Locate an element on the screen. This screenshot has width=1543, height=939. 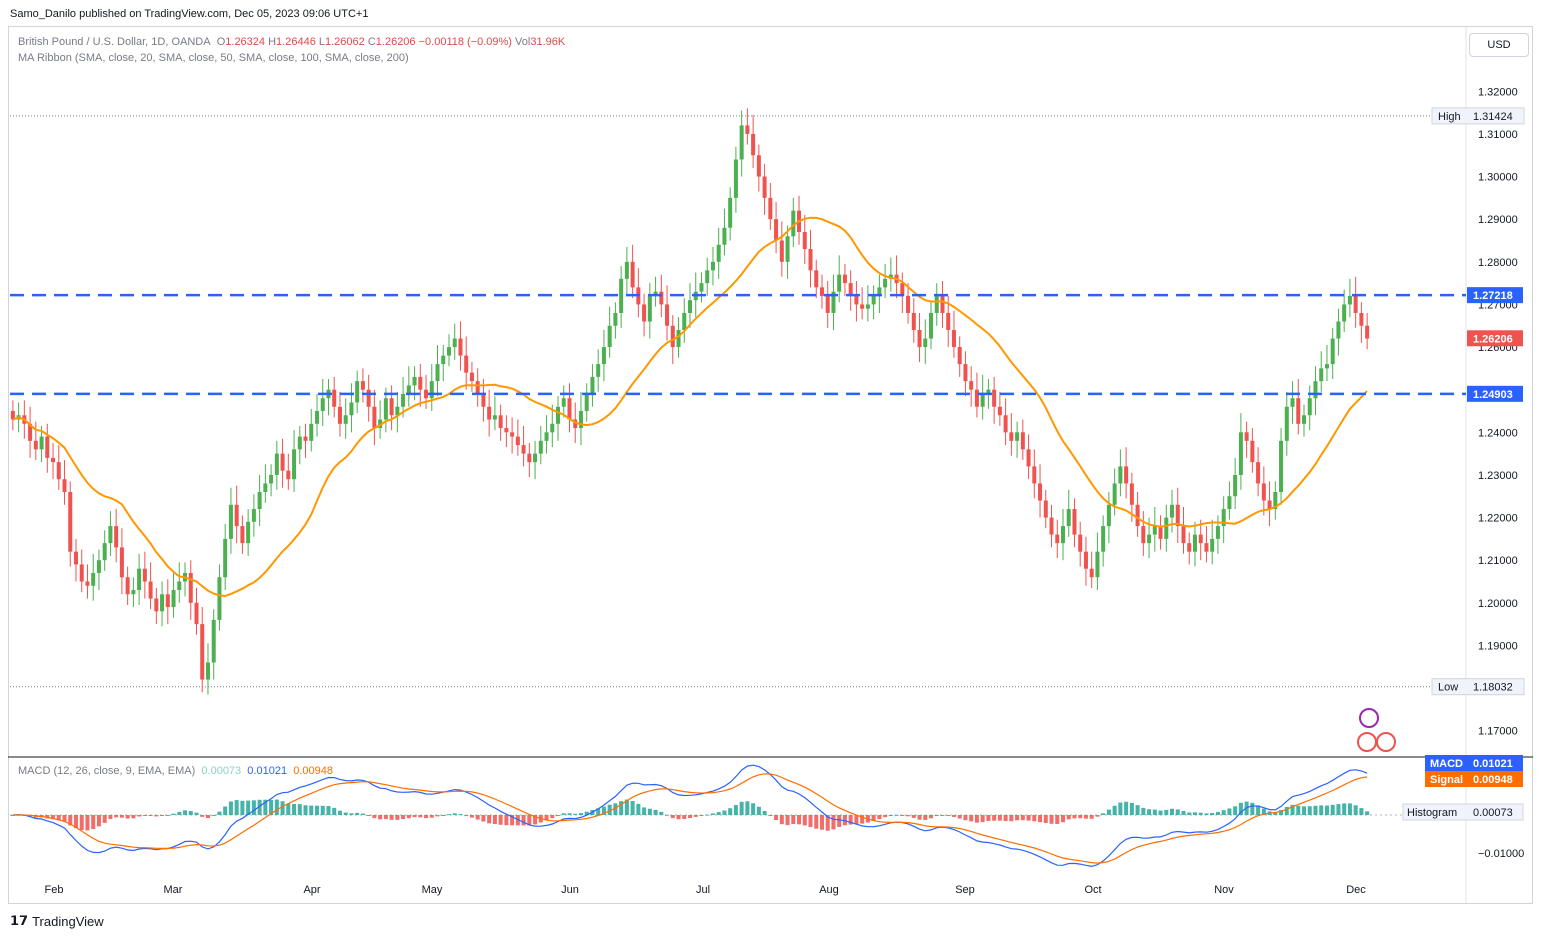
price-tick-label: 1.24000 is located at coordinates (1498, 433).